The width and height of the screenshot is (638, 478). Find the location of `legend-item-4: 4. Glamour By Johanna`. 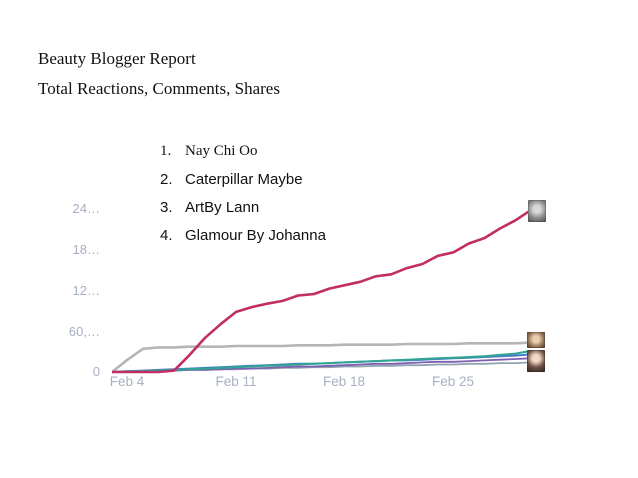

legend-item-4: 4. Glamour By Johanna is located at coordinates (243, 235).